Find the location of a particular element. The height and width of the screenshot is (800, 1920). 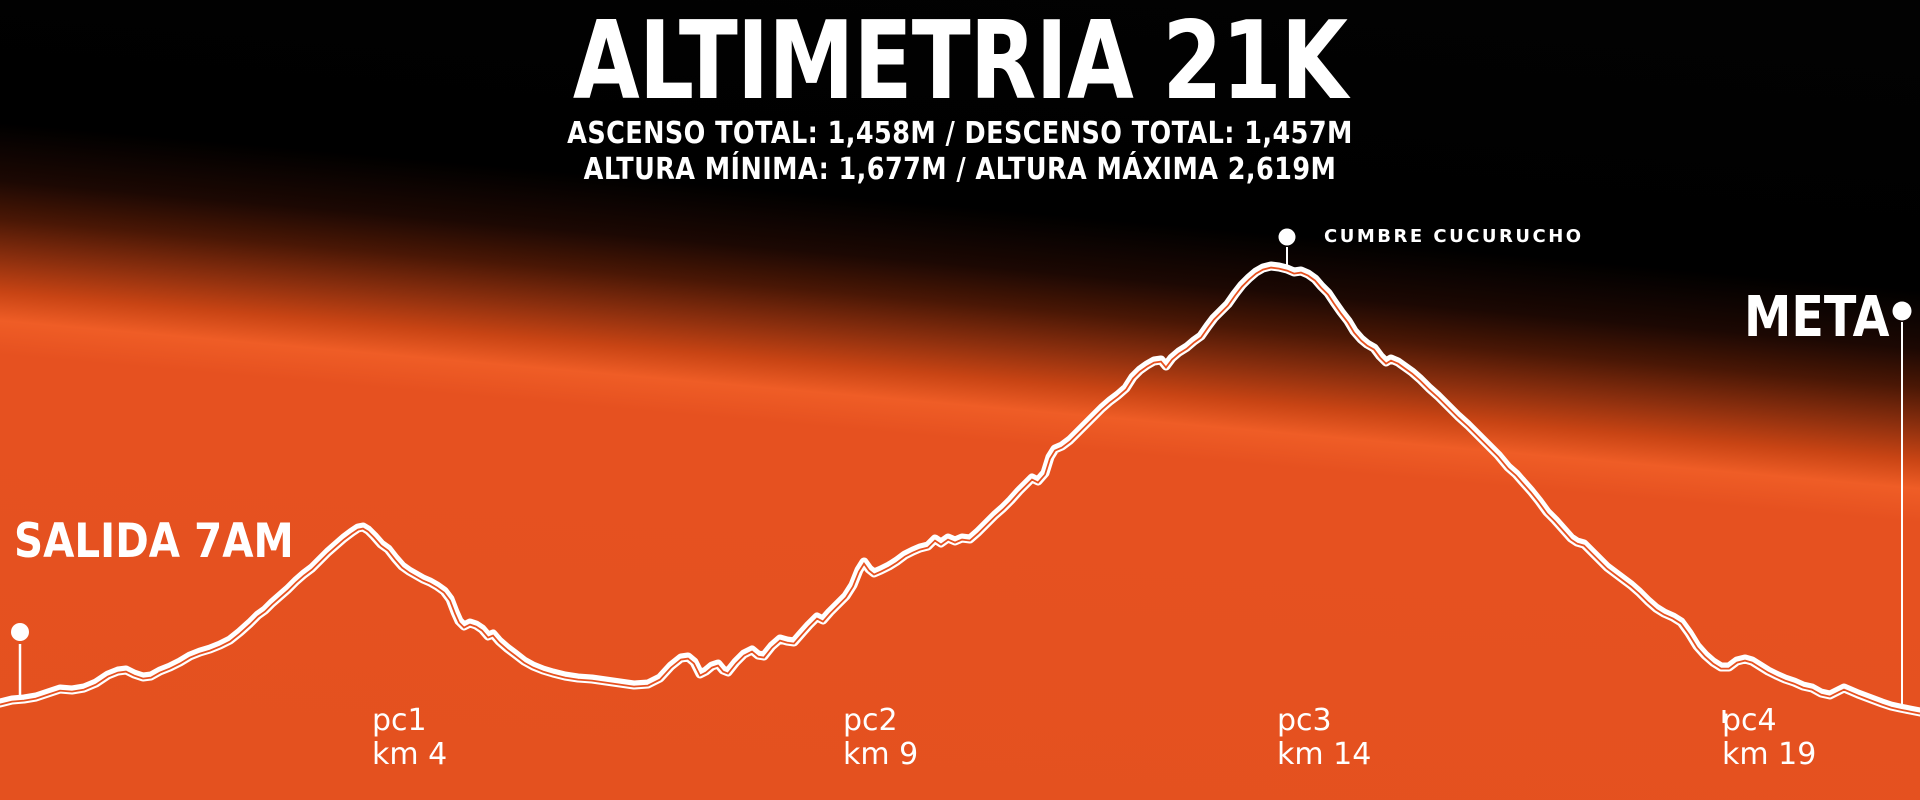

checkpoint-pc1: pc1 km 4 is located at coordinates (409, 738).